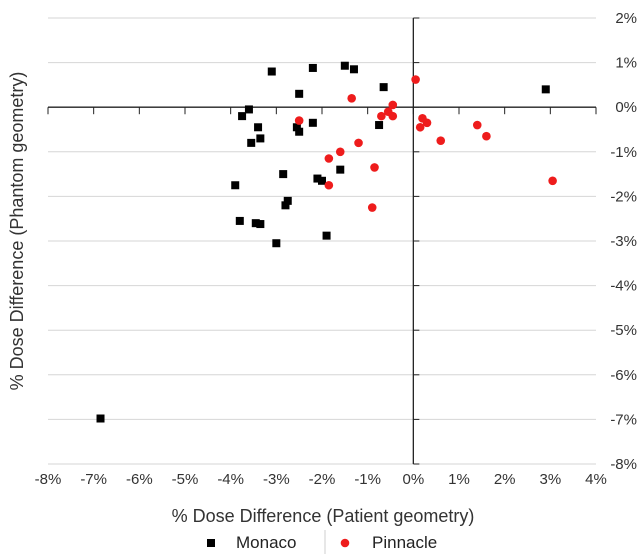  I want to click on x-tick-label: -4%, so click(230, 479).